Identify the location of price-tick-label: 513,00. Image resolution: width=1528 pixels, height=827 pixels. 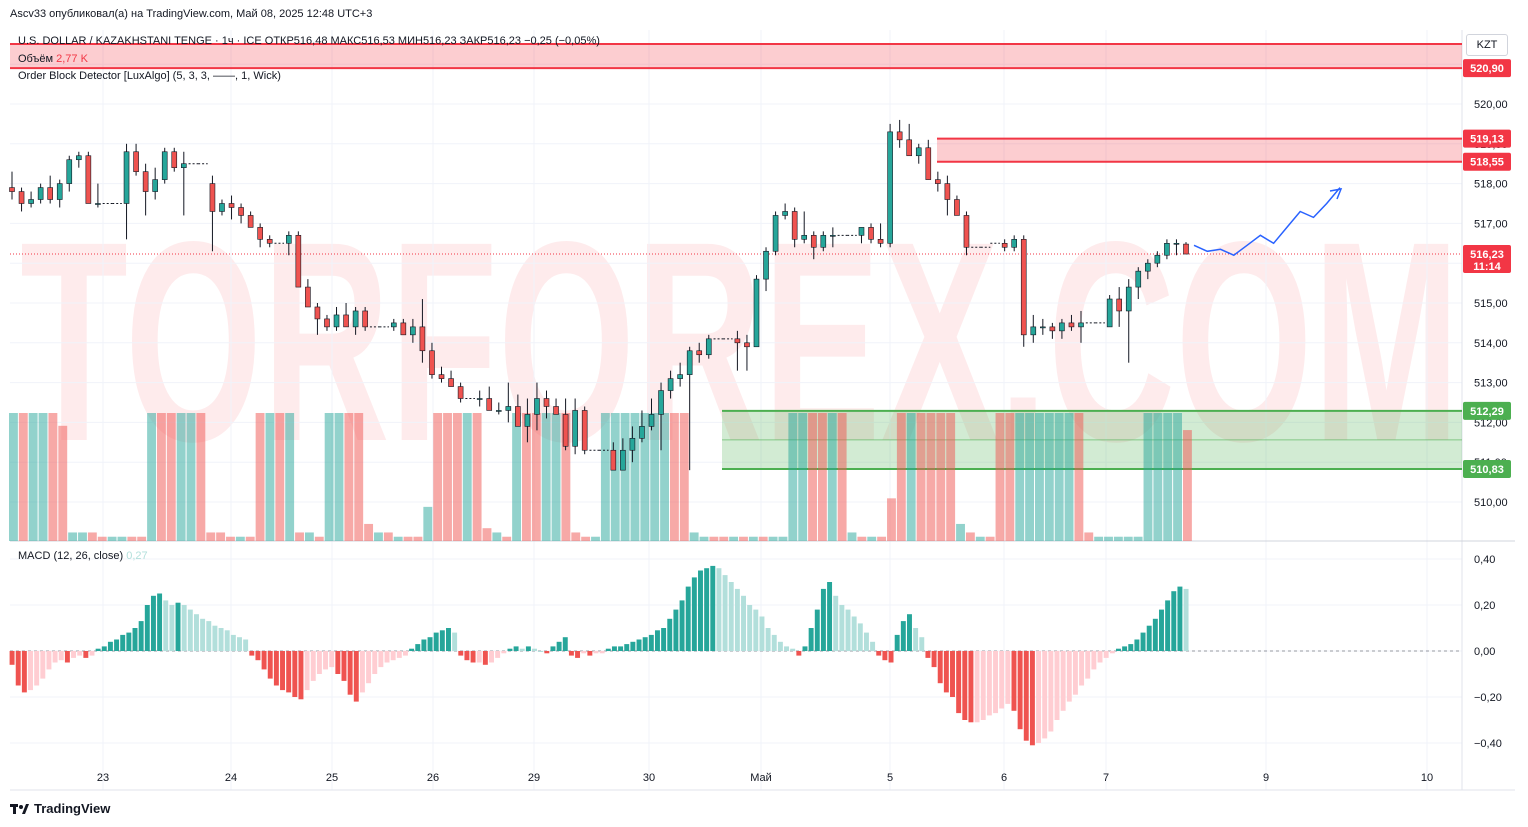
(1491, 384).